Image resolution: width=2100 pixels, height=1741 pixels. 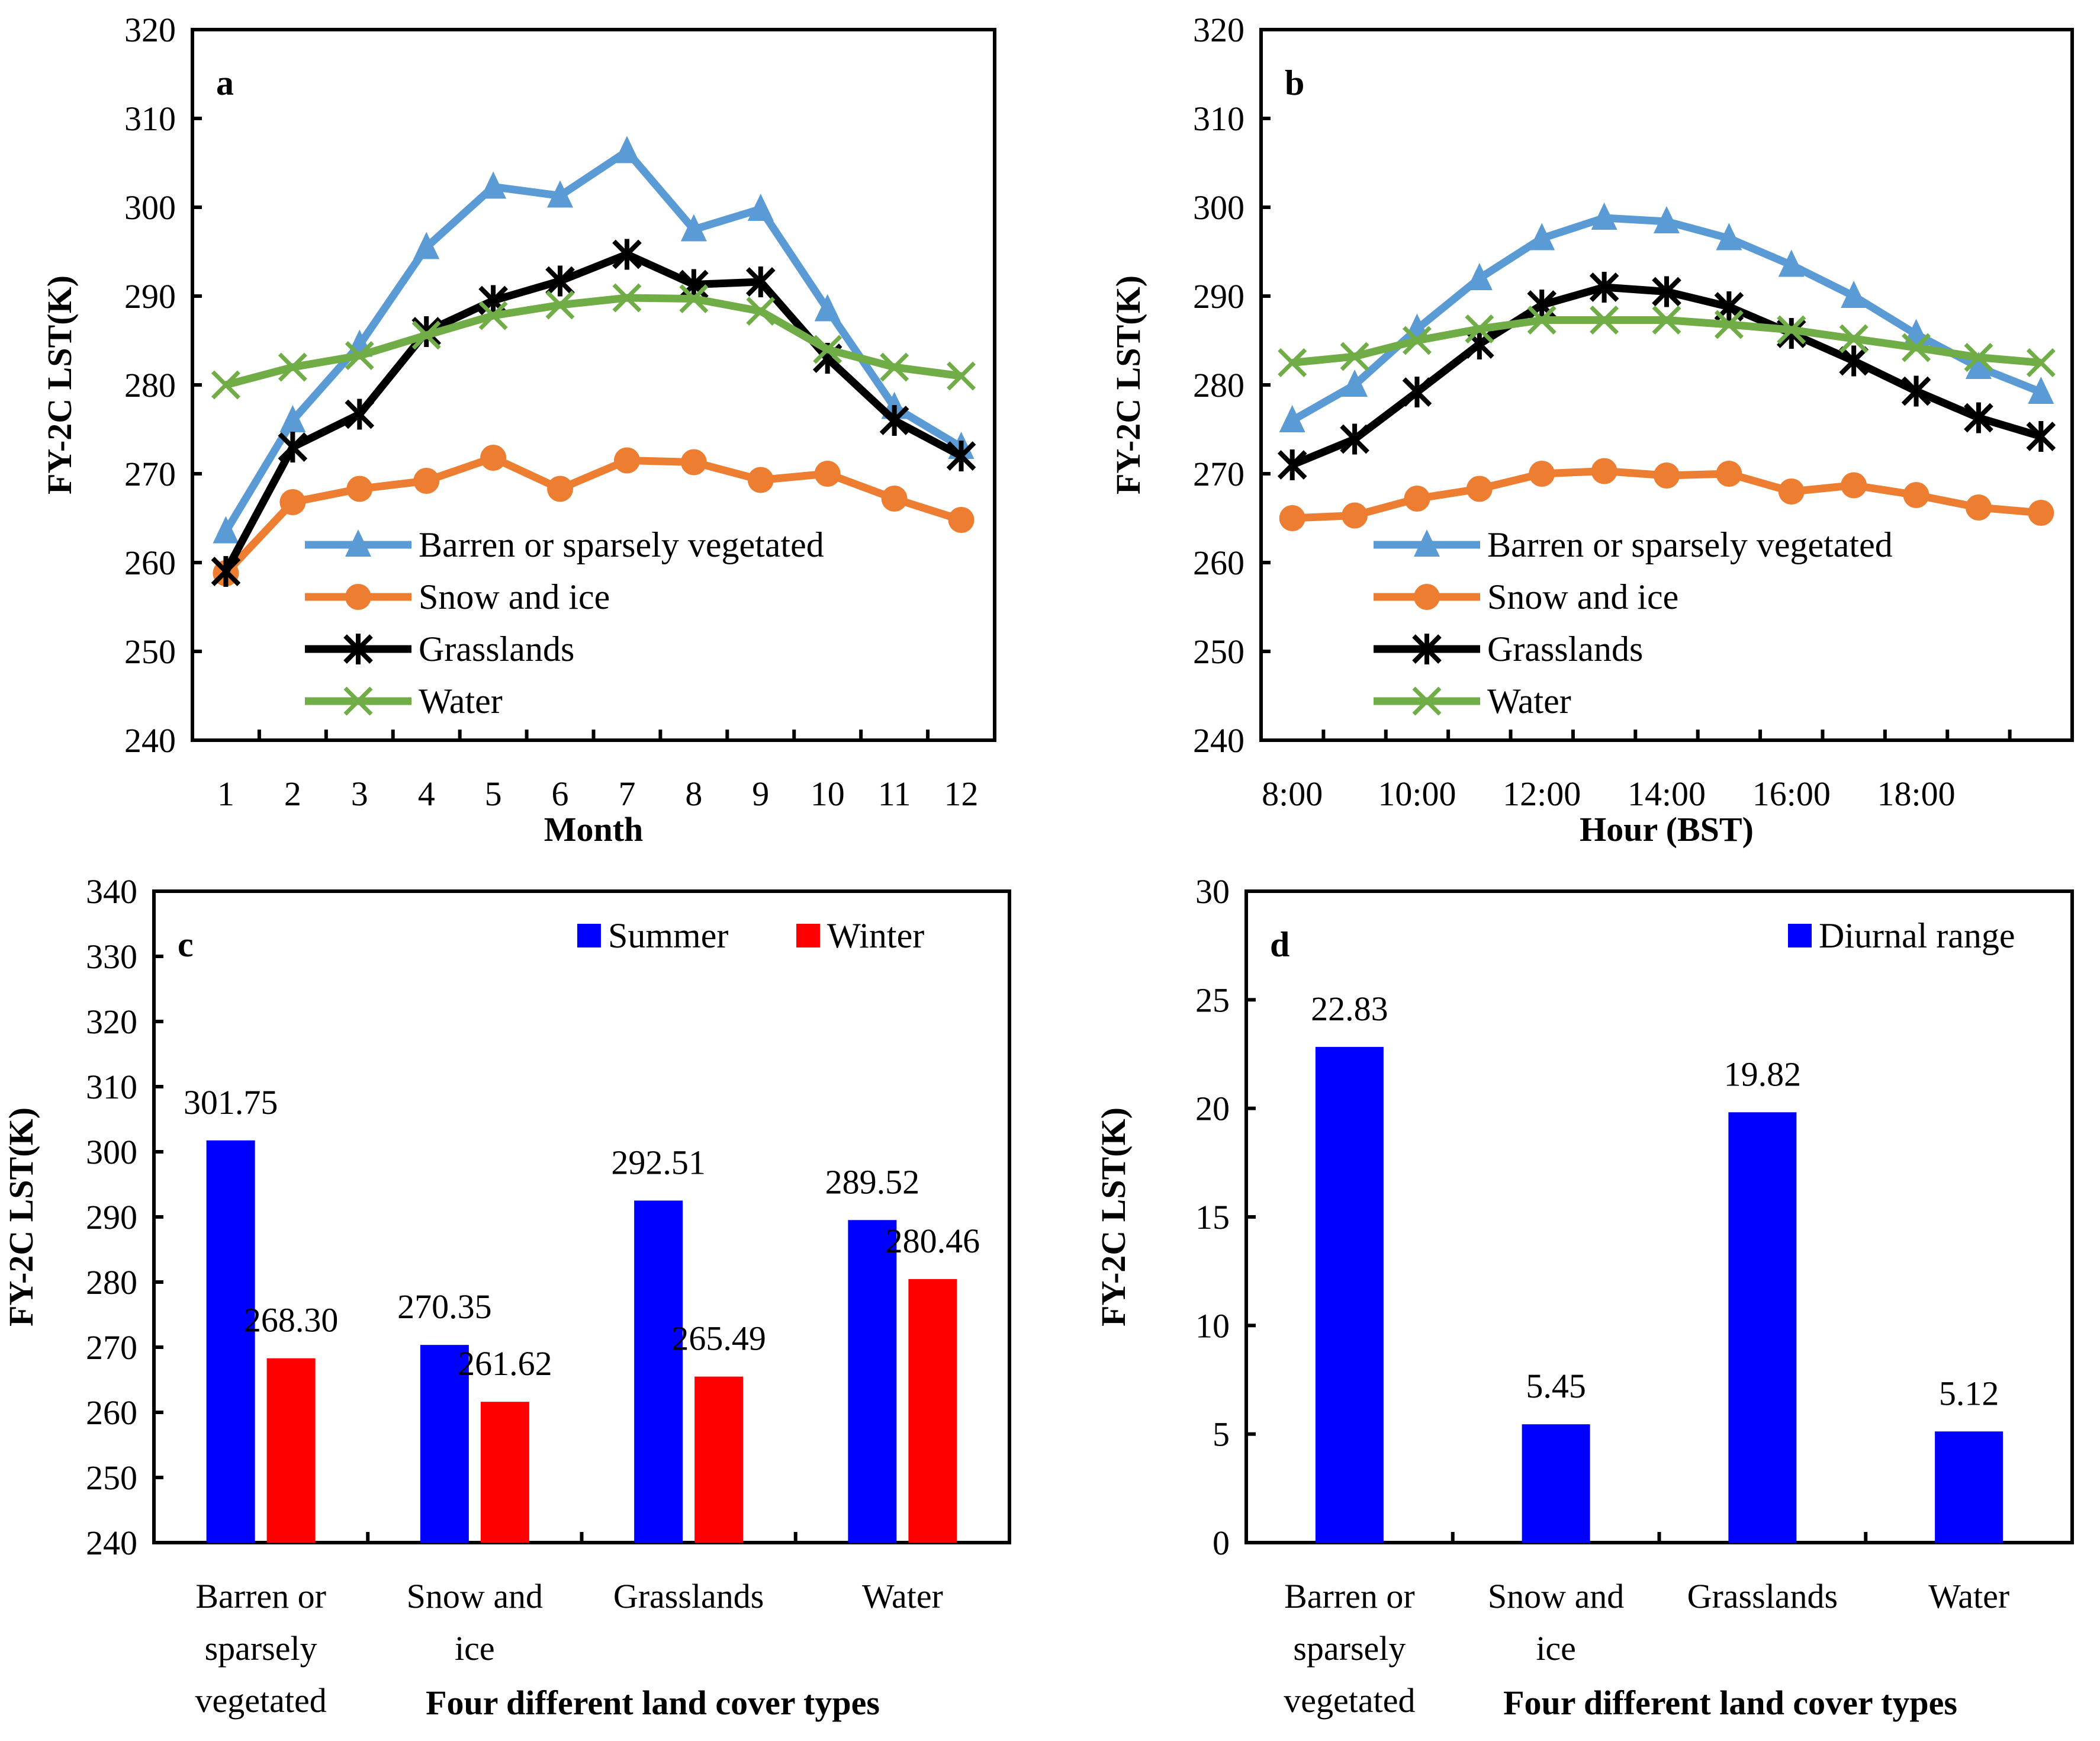 I want to click on legend-label: Summer, so click(x=668, y=935).